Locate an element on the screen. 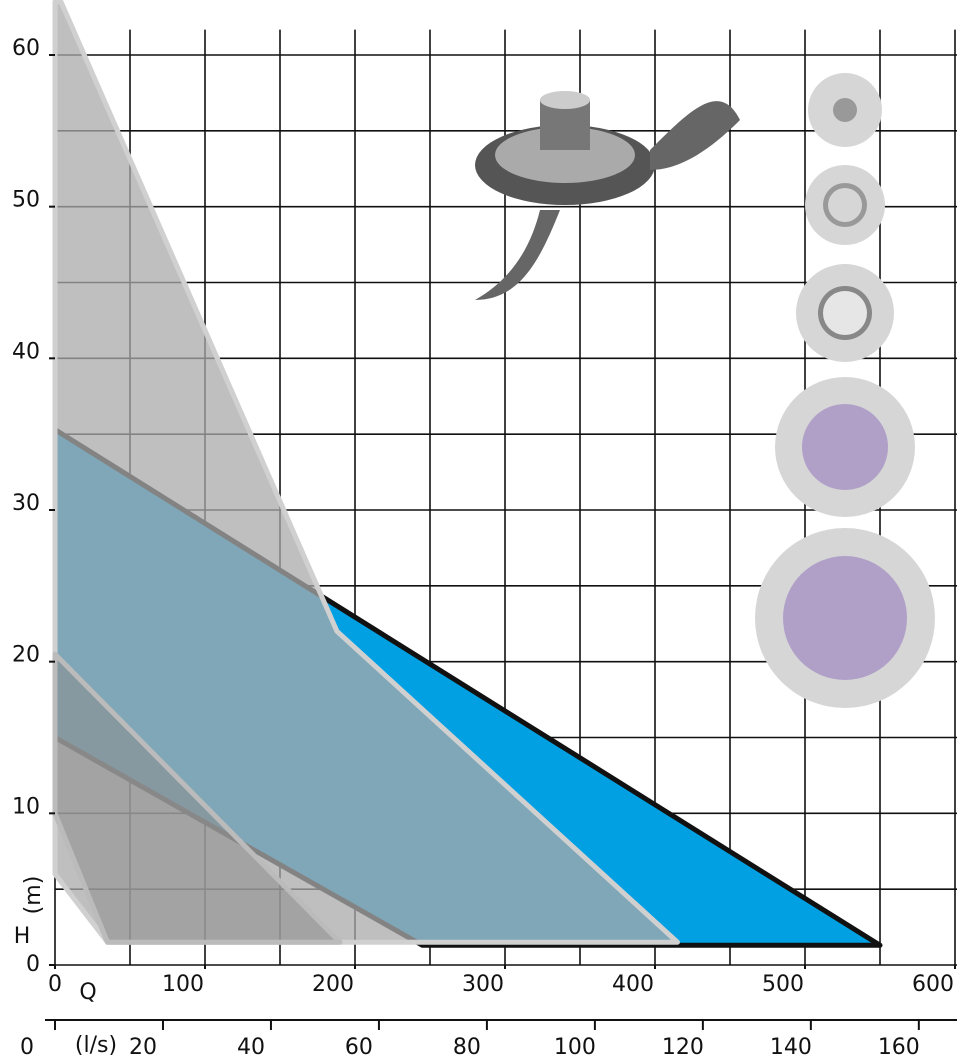 Image resolution: width=957 pixels, height=1061 pixels. y-tick-label: 60 is located at coordinates (26, 48).